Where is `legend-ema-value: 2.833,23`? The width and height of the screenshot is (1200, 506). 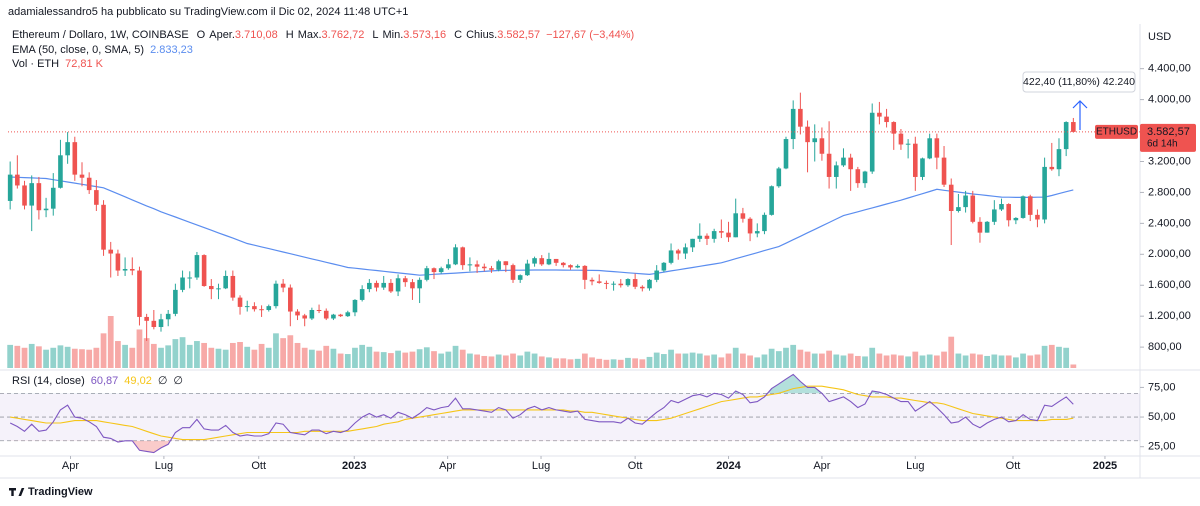
legend-ema-value: 2.833,23 is located at coordinates (171, 50).